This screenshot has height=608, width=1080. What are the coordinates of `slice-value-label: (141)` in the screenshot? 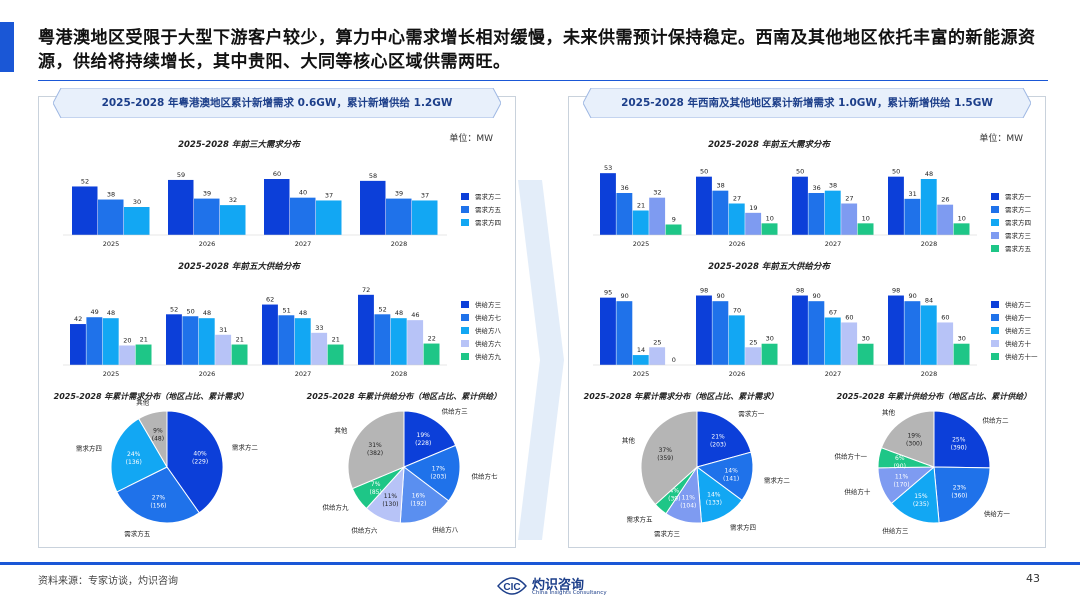 It's located at (731, 478).